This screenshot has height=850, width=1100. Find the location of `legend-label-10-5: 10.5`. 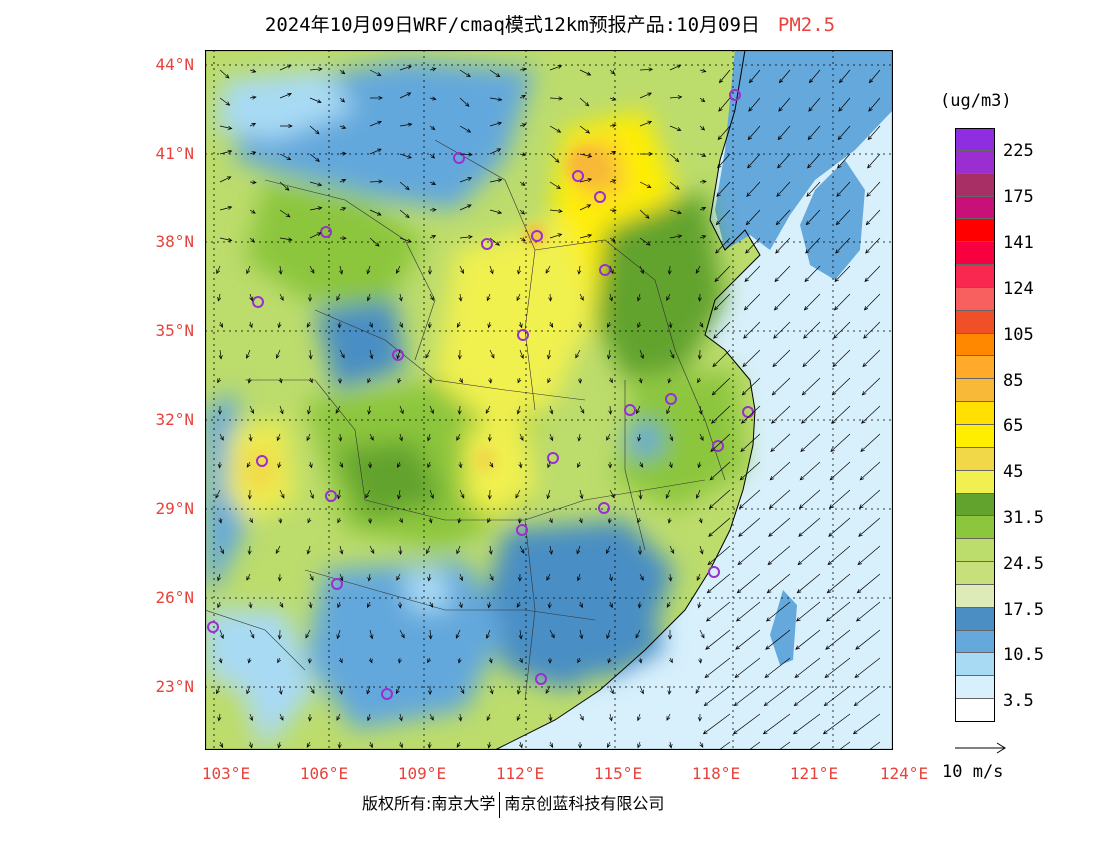

legend-label-10-5: 10.5 is located at coordinates (1023, 655).